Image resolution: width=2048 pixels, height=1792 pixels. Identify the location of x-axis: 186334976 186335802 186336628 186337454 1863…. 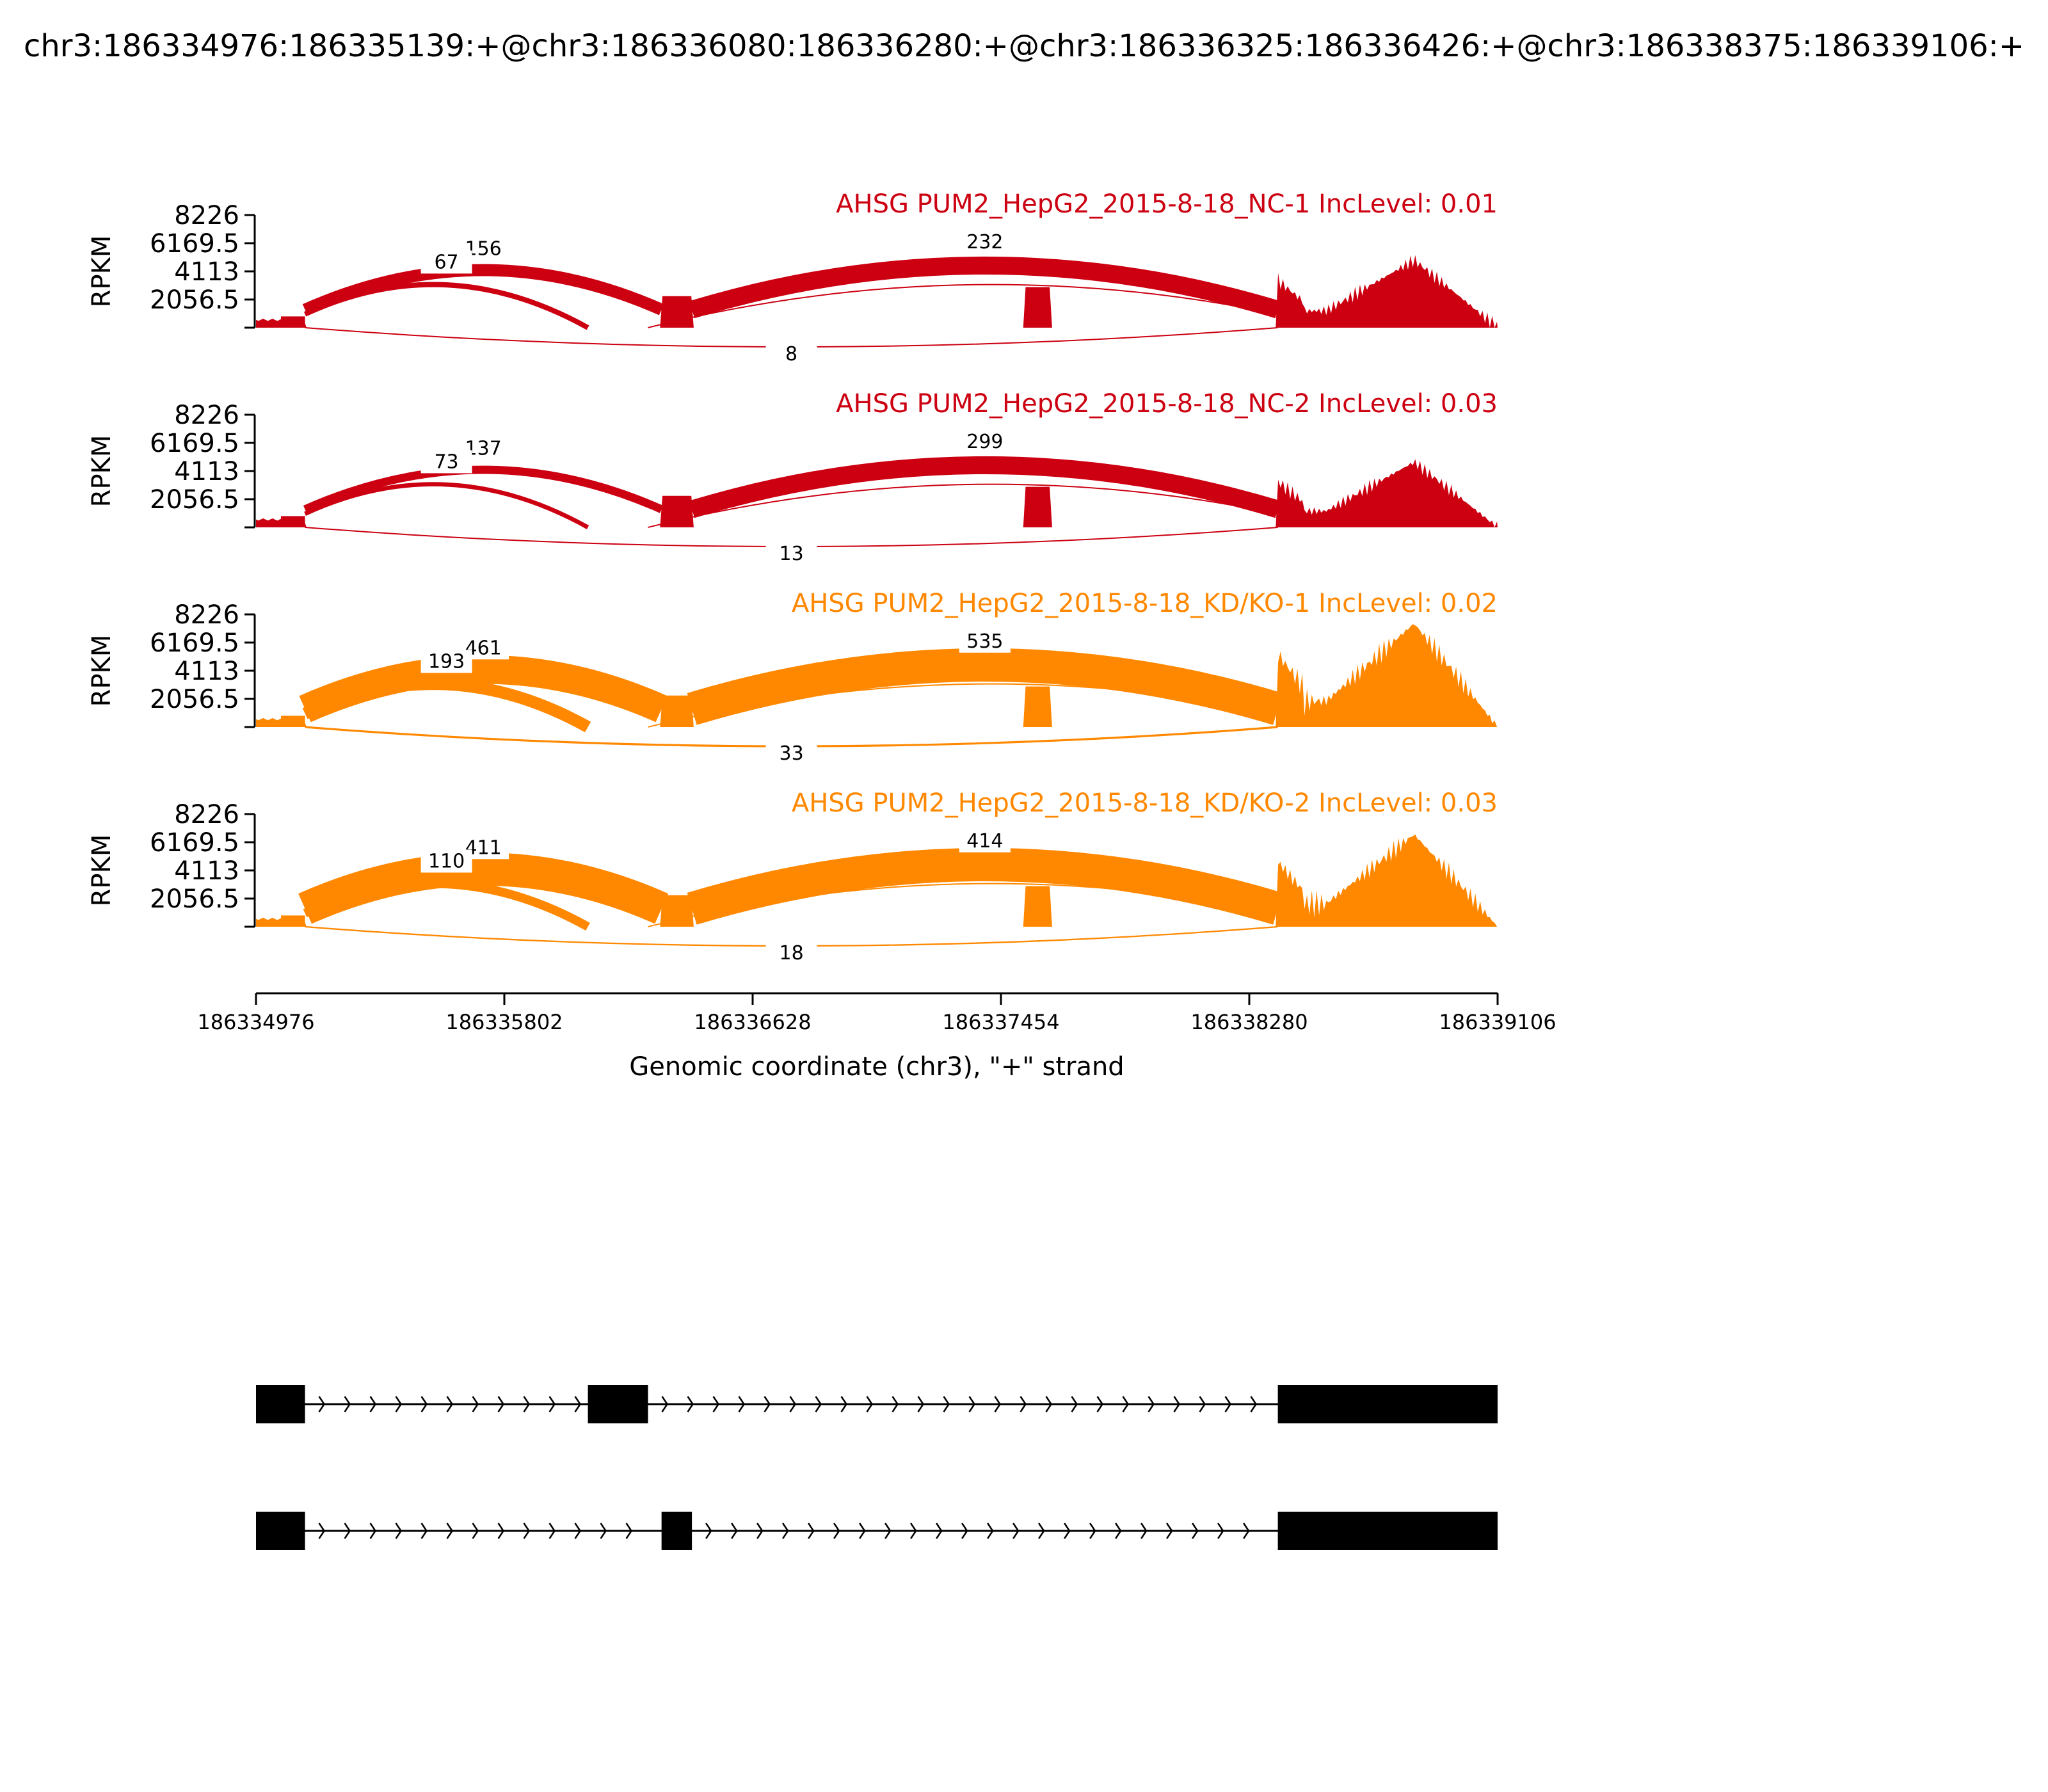
(876, 1013).